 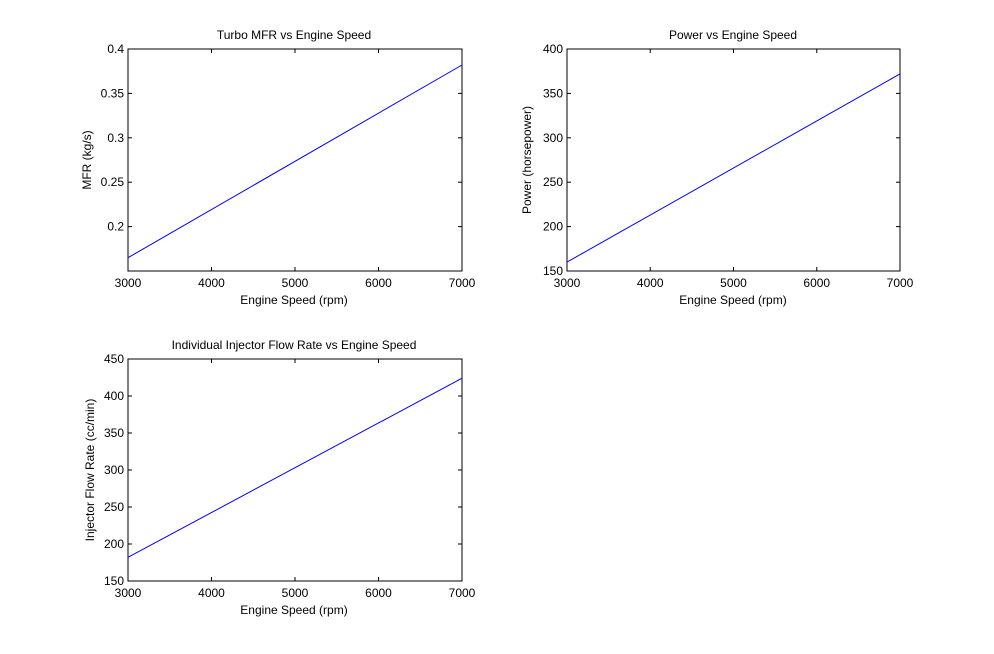 I want to click on y-tick-label: 0.35, so click(x=113, y=93).